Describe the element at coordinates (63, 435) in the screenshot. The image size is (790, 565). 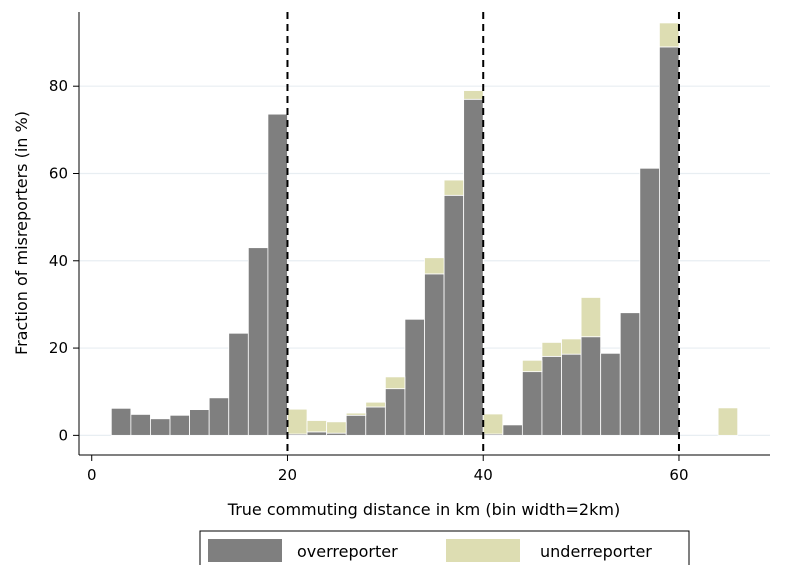
I see `y-tick-label-0: 0` at that location.